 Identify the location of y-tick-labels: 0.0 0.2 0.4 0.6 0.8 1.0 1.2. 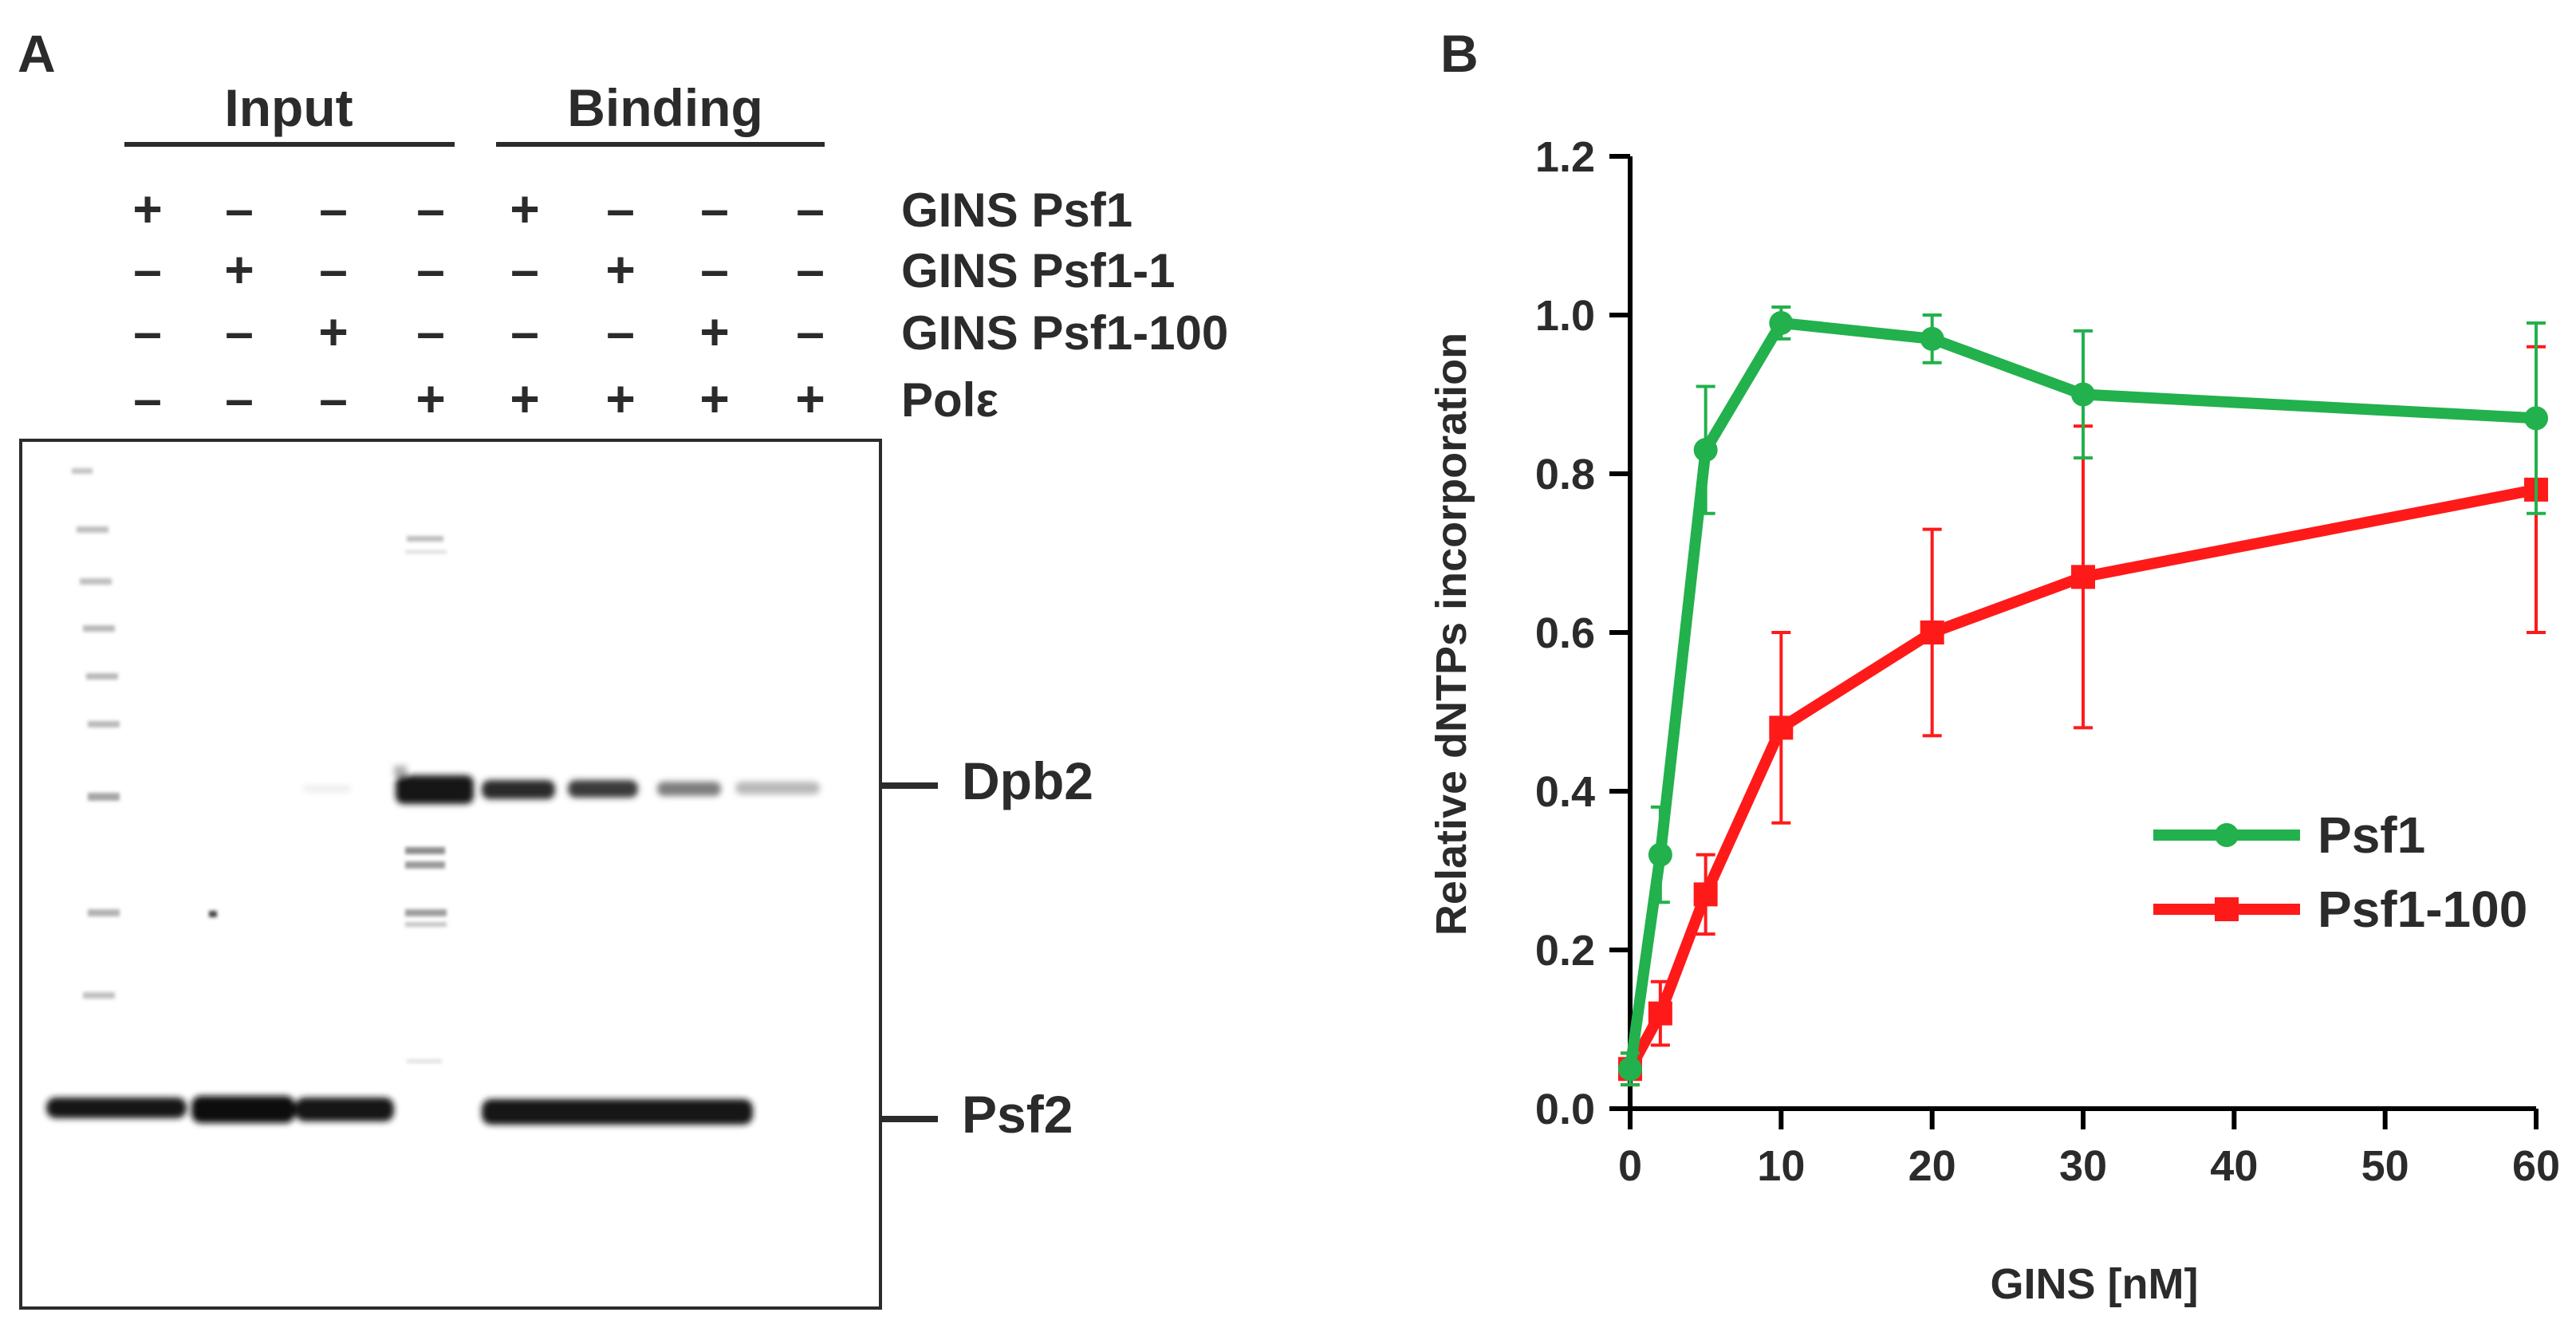
(1565, 633).